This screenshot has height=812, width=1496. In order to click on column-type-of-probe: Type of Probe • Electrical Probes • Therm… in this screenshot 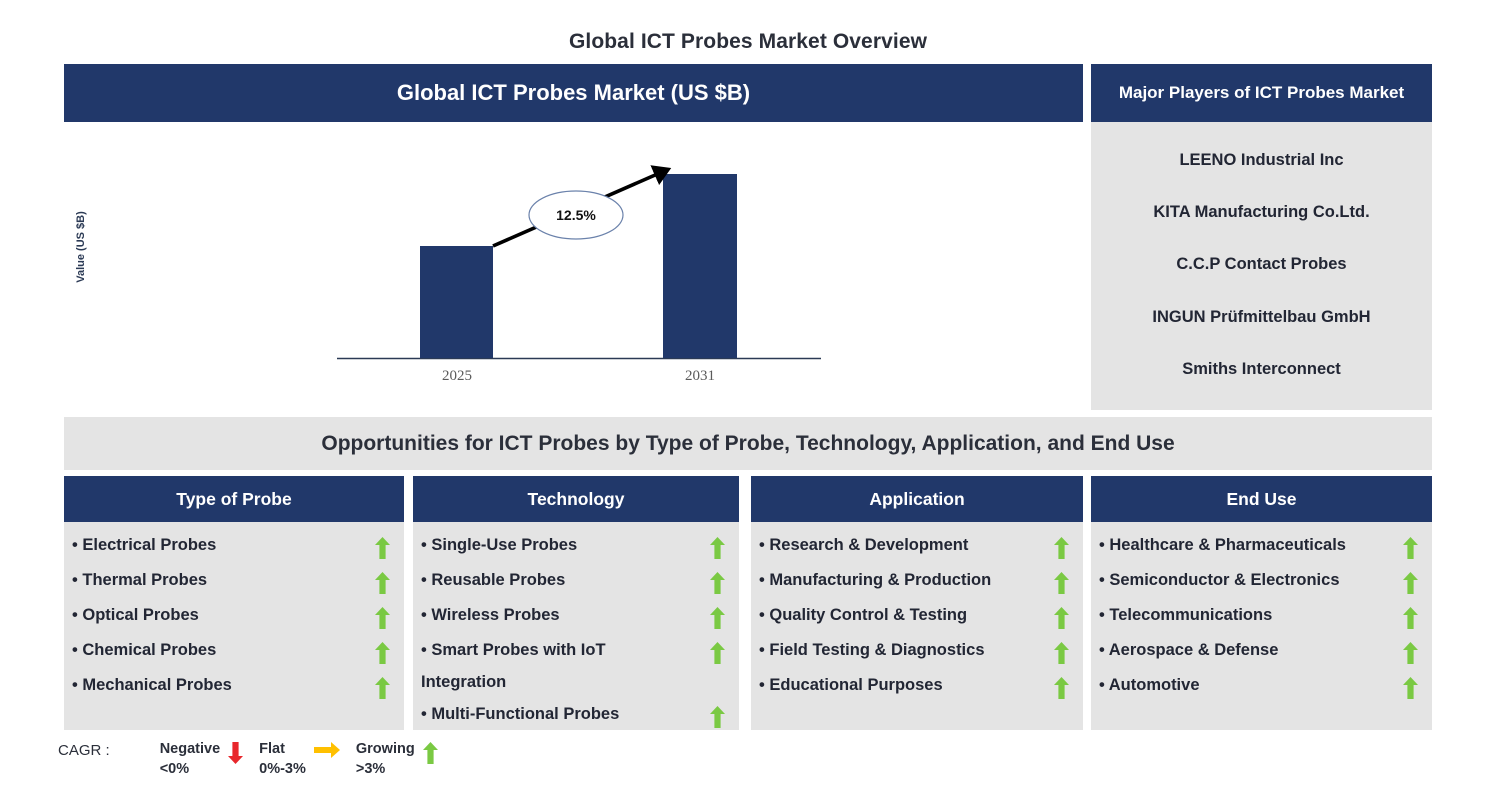, I will do `click(234, 603)`.